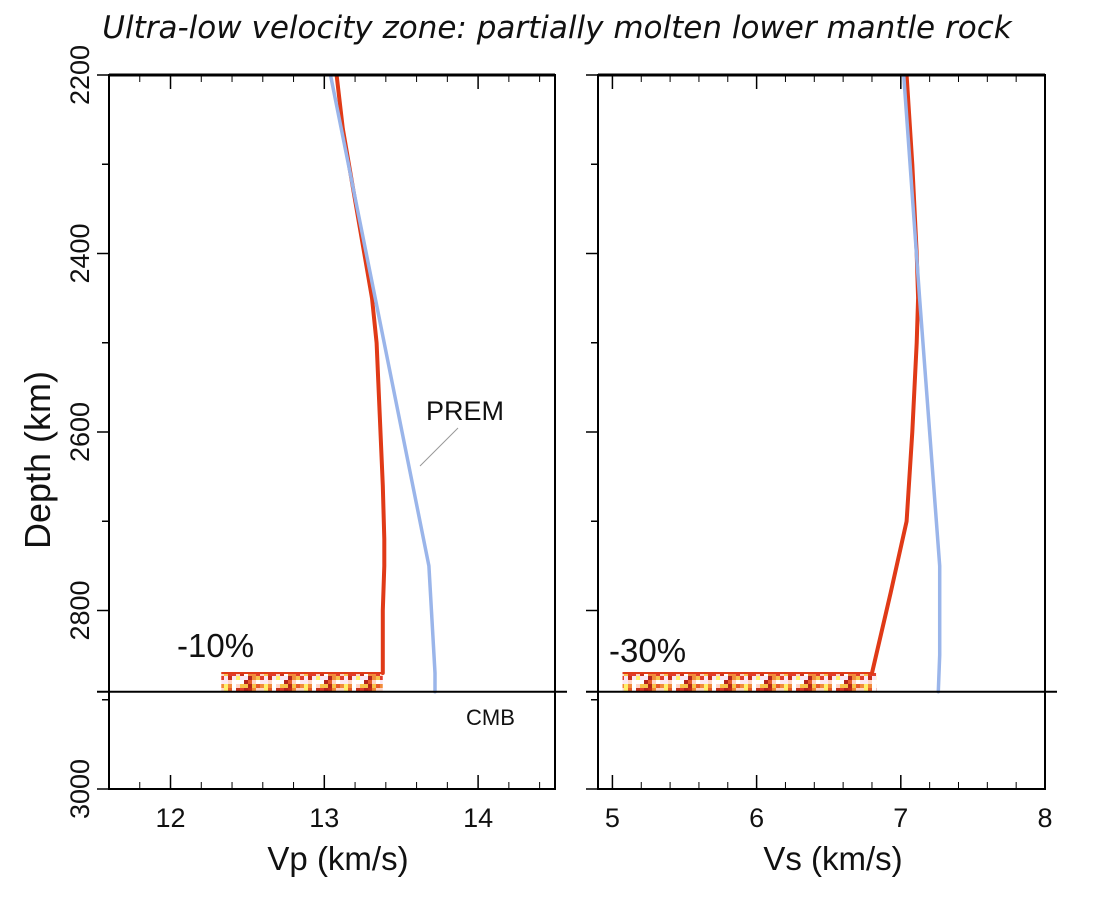 This screenshot has height=900, width=1101. What do you see at coordinates (80, 789) in the screenshot?
I see `y-tick-label: 3000` at bounding box center [80, 789].